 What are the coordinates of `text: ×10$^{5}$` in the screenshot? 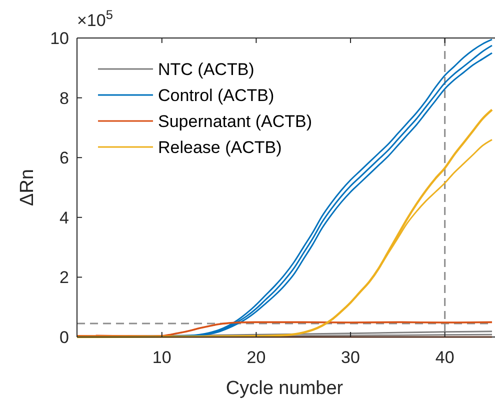 It's located at (95, 18).